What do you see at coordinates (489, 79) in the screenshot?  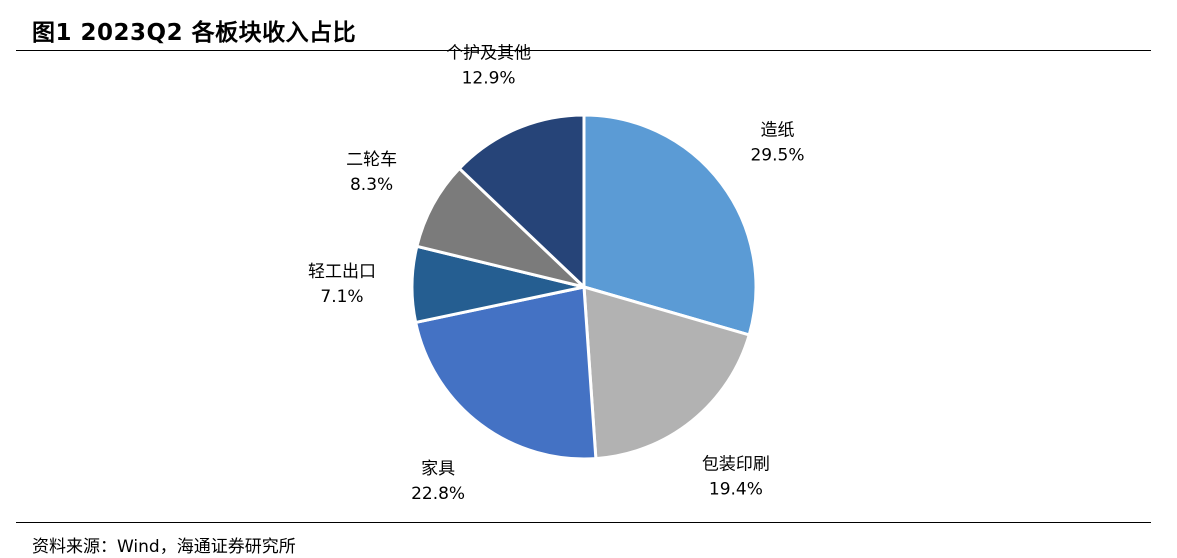 I see `slice-value-label: 12.9%` at bounding box center [489, 79].